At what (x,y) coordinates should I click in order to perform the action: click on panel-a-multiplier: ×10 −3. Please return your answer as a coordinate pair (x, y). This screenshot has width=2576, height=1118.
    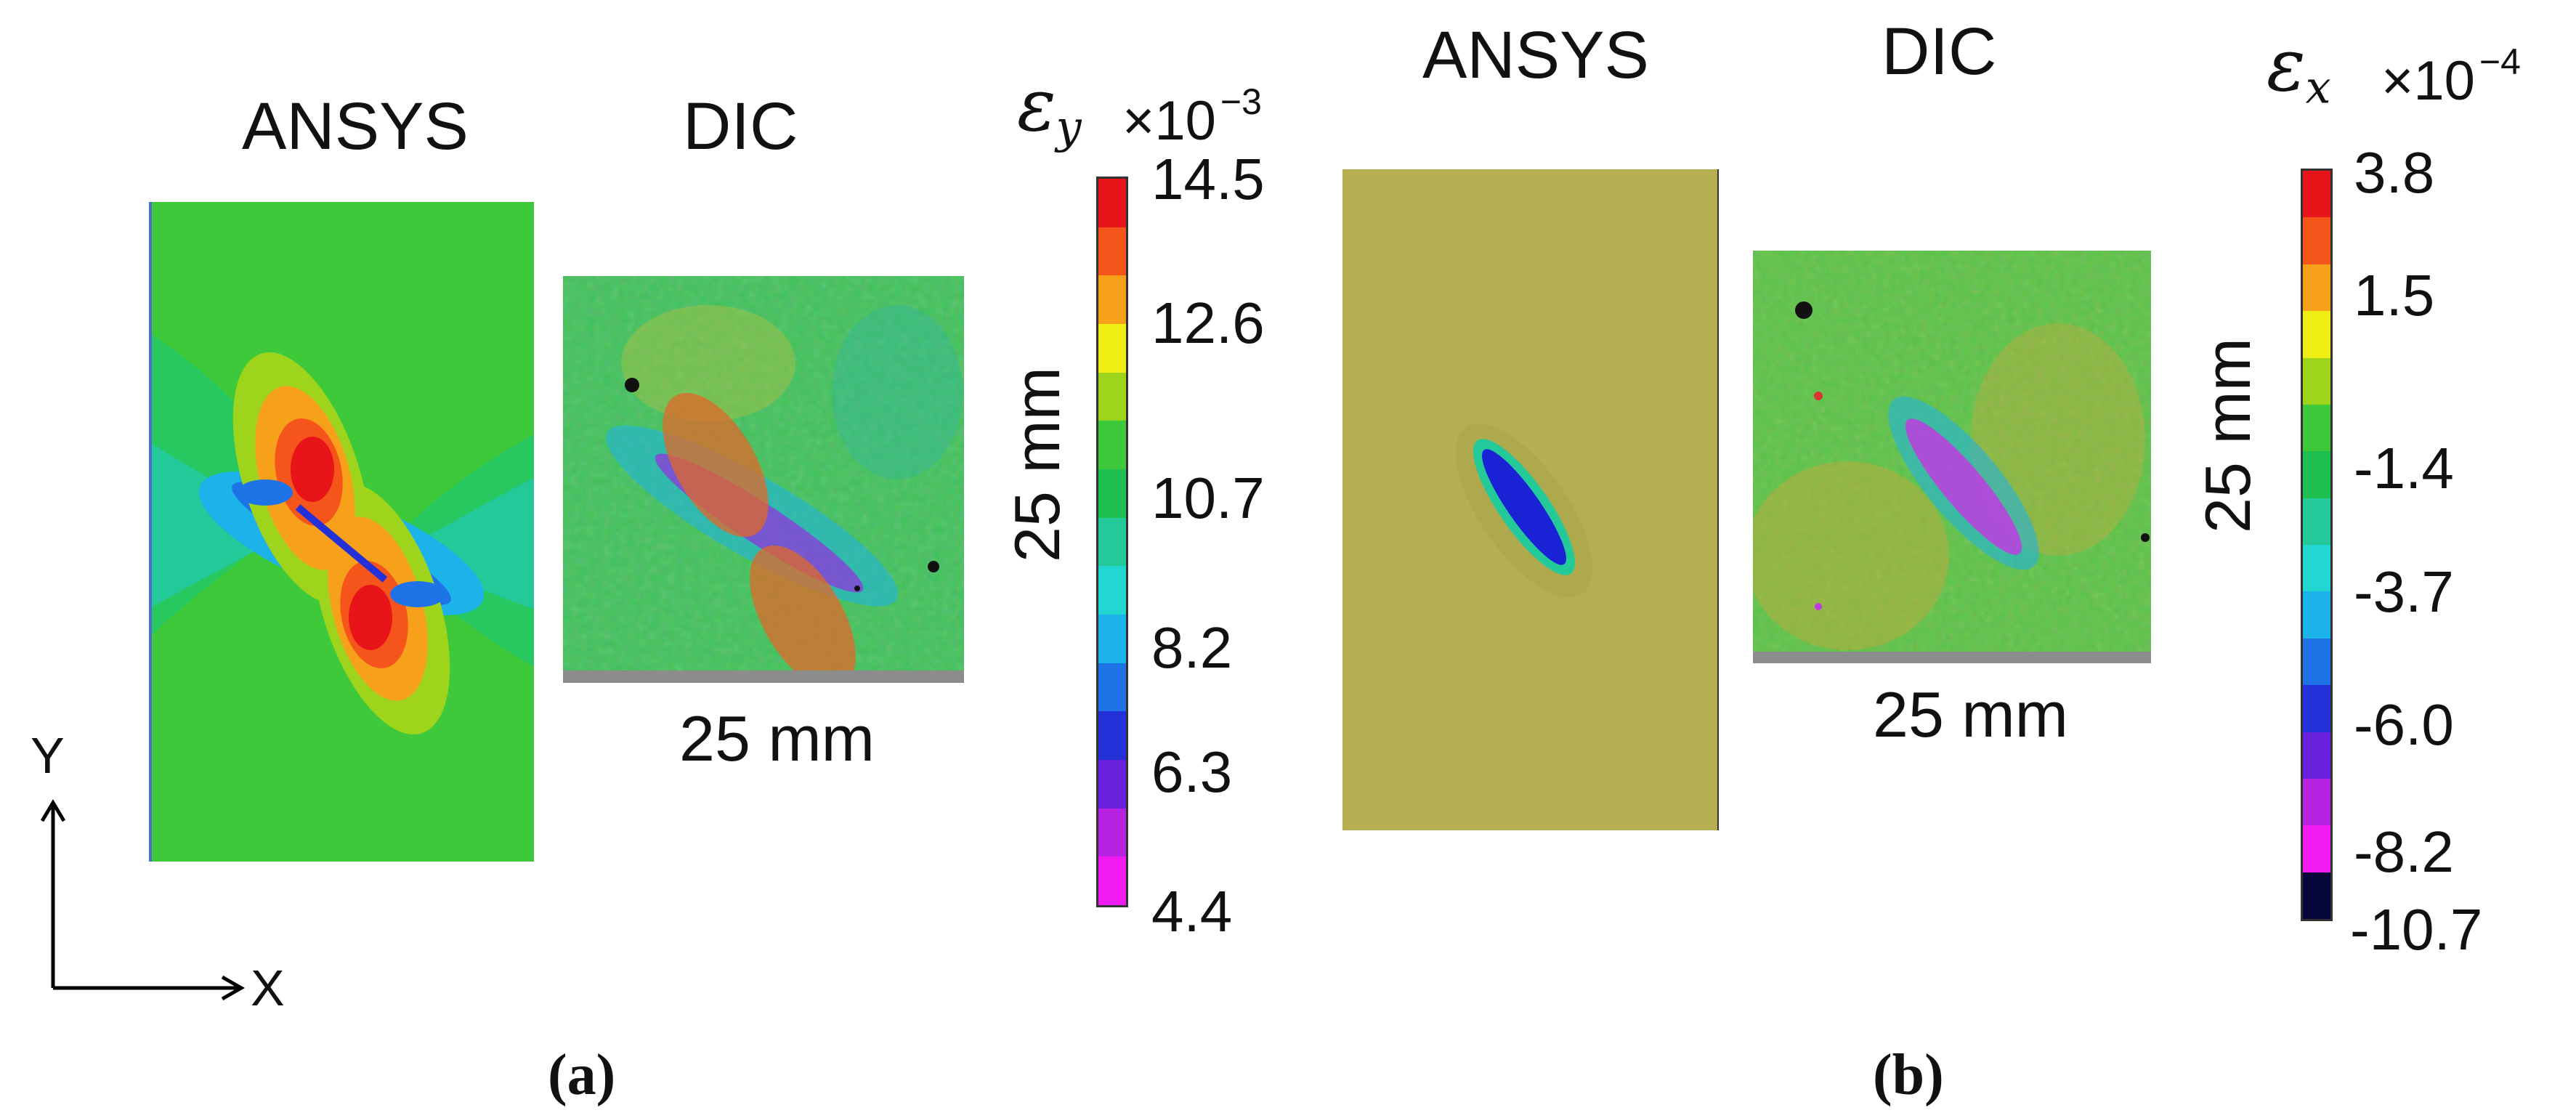
    Looking at the image, I should click on (1192, 116).